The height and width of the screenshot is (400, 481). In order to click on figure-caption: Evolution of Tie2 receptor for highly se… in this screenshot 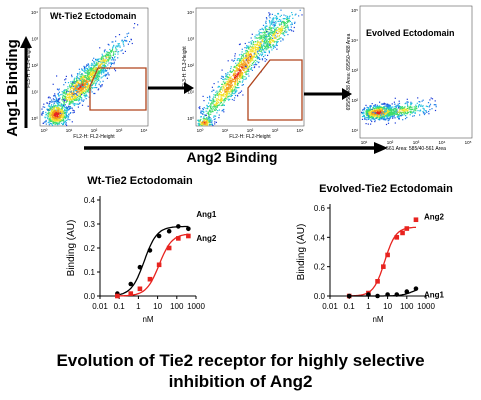, I will do `click(240, 371)`.